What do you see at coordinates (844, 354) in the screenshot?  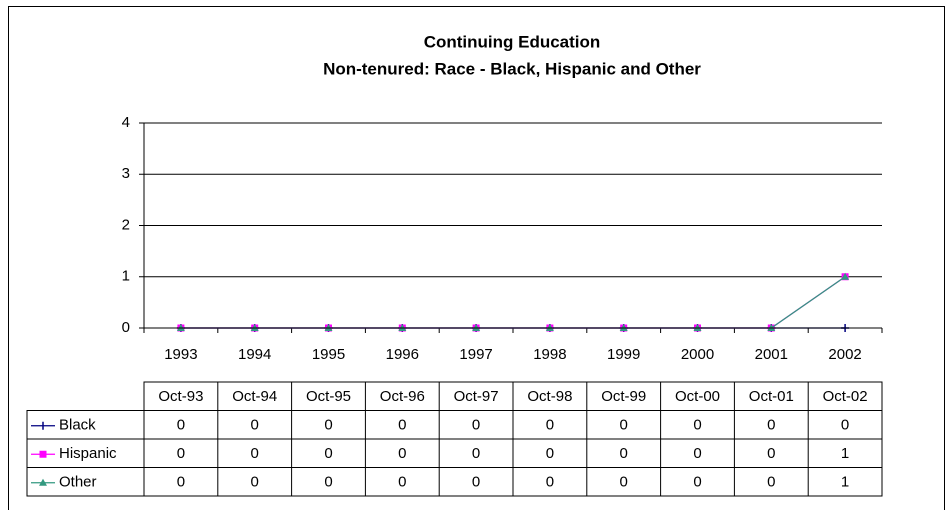 I see `x-tick-label: 2002` at bounding box center [844, 354].